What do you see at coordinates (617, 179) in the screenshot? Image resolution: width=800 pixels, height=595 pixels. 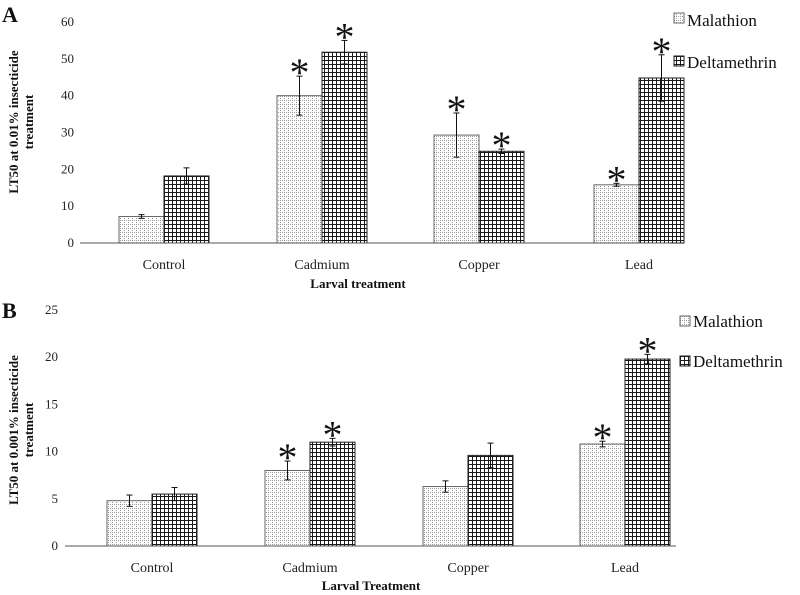 I see `panel-a-significance-star-malathion-lead: *` at bounding box center [617, 179].